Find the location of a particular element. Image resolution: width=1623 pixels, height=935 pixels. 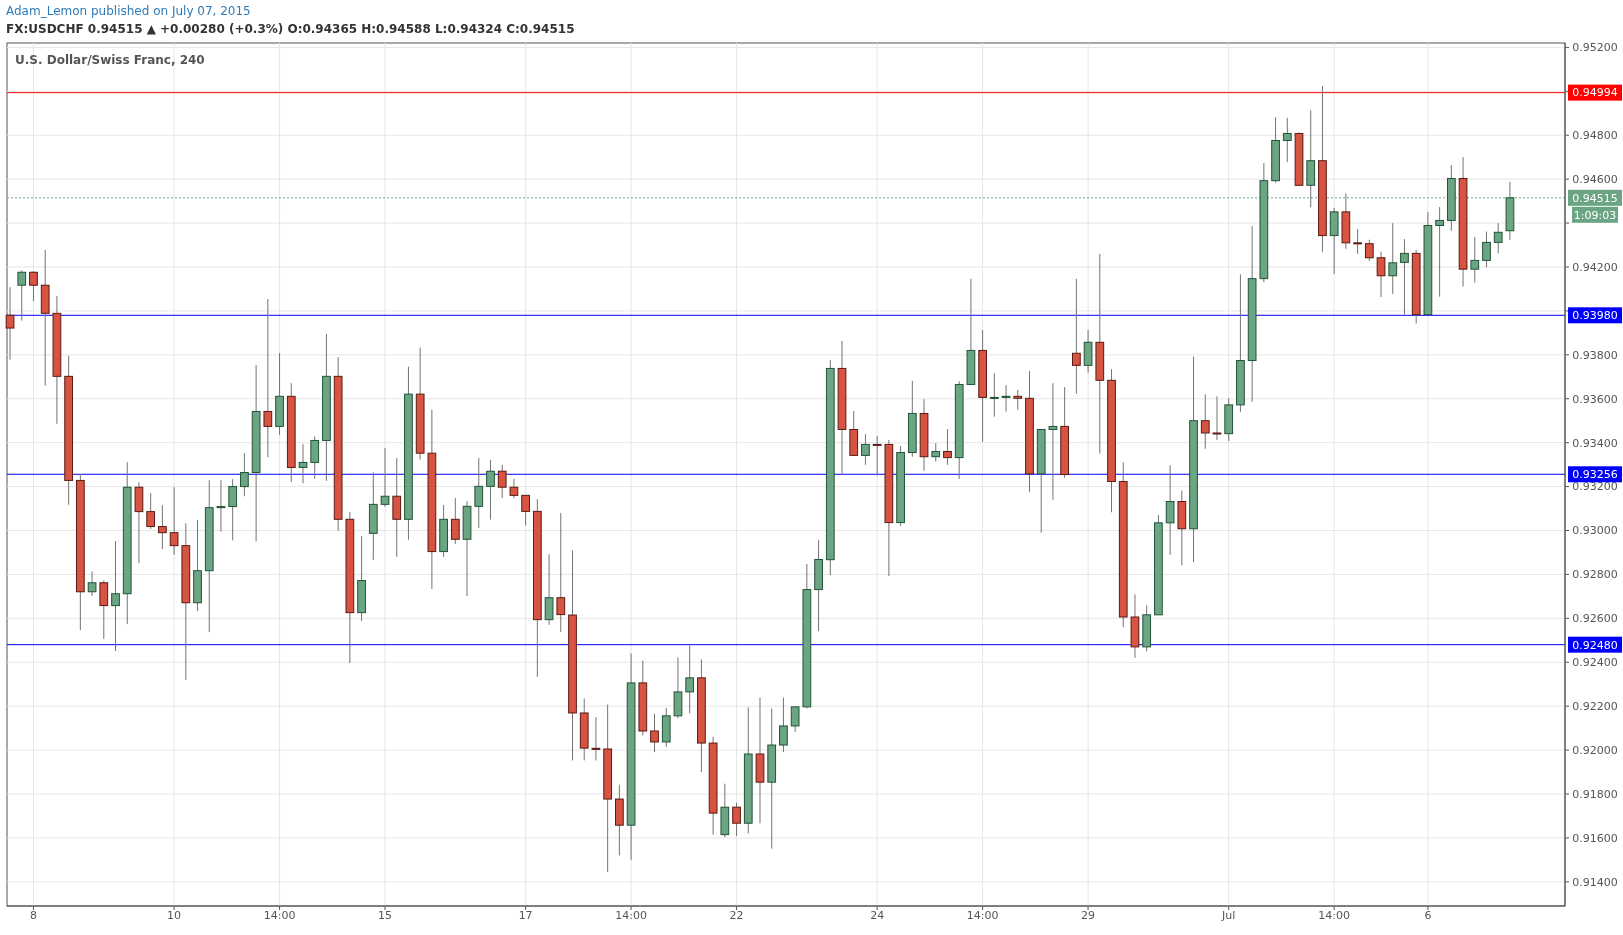

y-tick-label: 0.92000 is located at coordinates (1595, 750).